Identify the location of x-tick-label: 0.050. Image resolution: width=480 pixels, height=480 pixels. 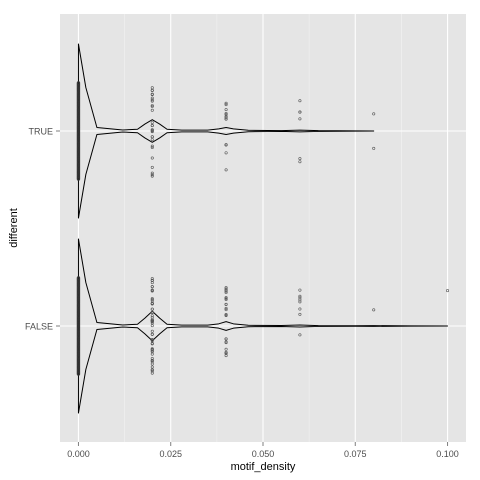
(263, 454).